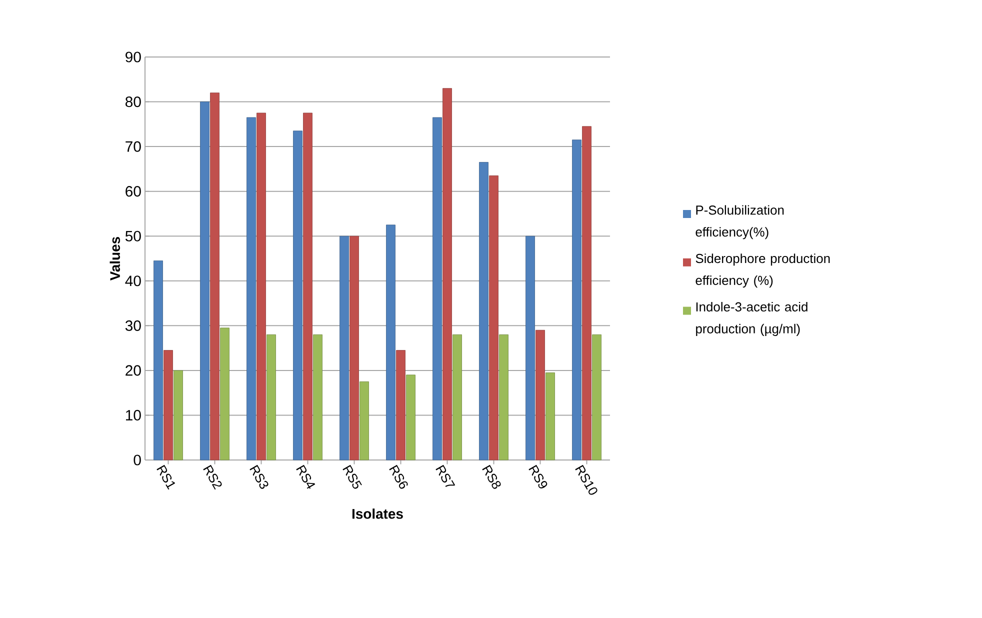 Image resolution: width=982 pixels, height=618 pixels. What do you see at coordinates (377, 513) in the screenshot?
I see `x-axis-title: Isolates` at bounding box center [377, 513].